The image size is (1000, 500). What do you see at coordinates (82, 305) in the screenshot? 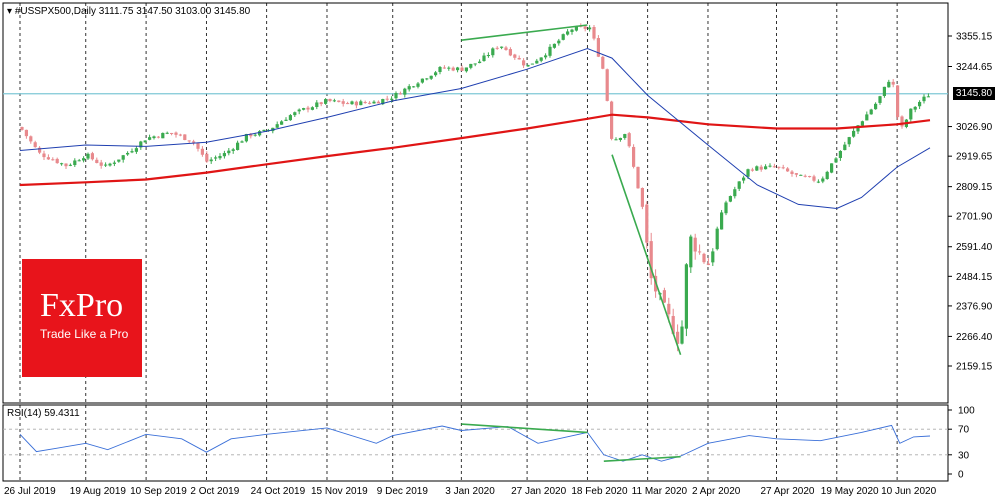
I see `logo-brand-text: FxPro` at bounding box center [82, 305].